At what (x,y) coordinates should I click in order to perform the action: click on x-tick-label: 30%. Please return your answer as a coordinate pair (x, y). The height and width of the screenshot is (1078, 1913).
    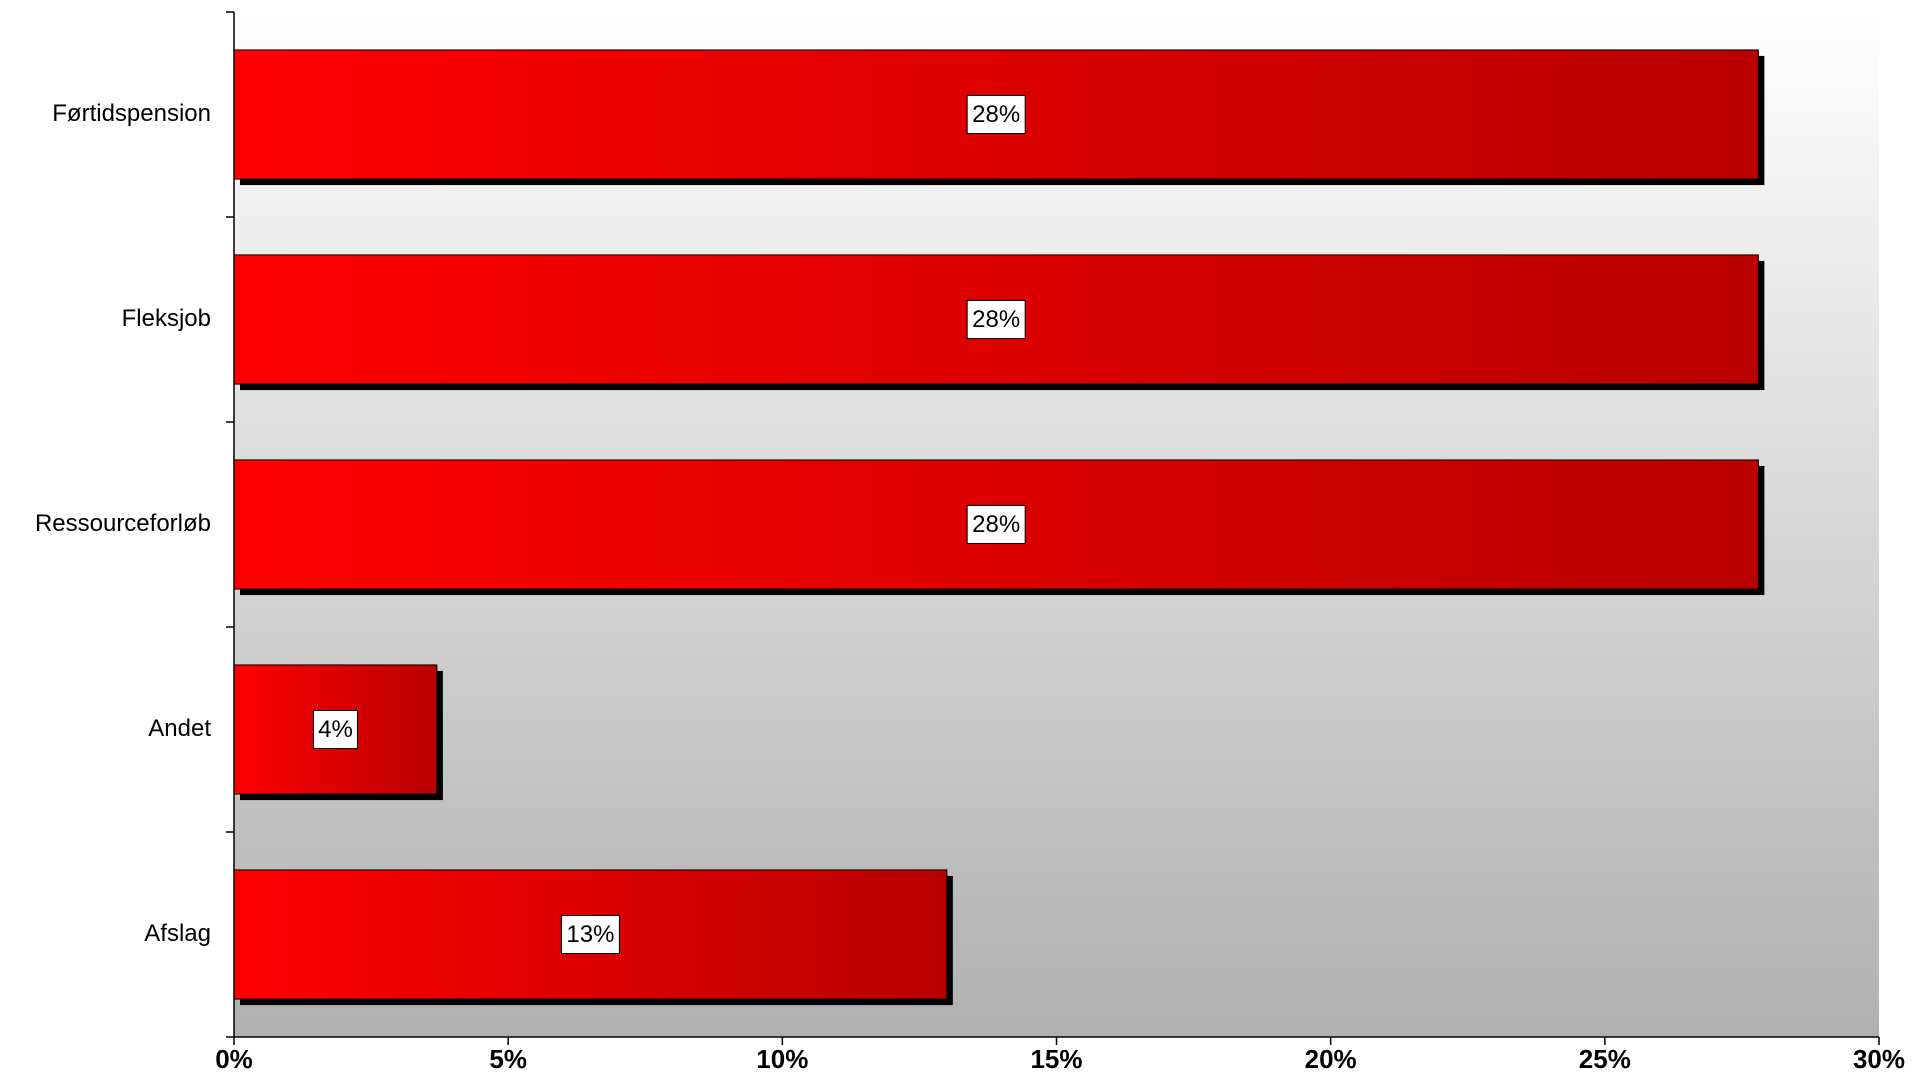
    Looking at the image, I should click on (1879, 1059).